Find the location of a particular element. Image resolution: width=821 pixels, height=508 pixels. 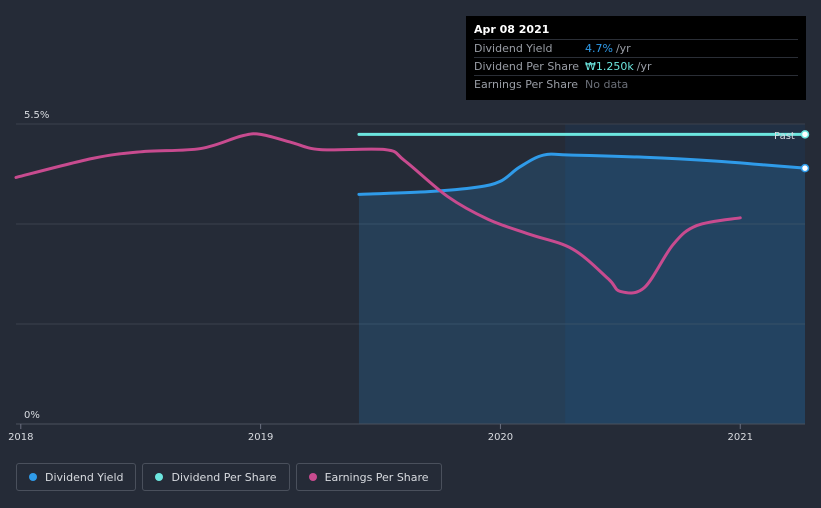

tooltip-row-dividend-per-share: Dividend Per Share ₩1.250k /yr is located at coordinates (636, 66).